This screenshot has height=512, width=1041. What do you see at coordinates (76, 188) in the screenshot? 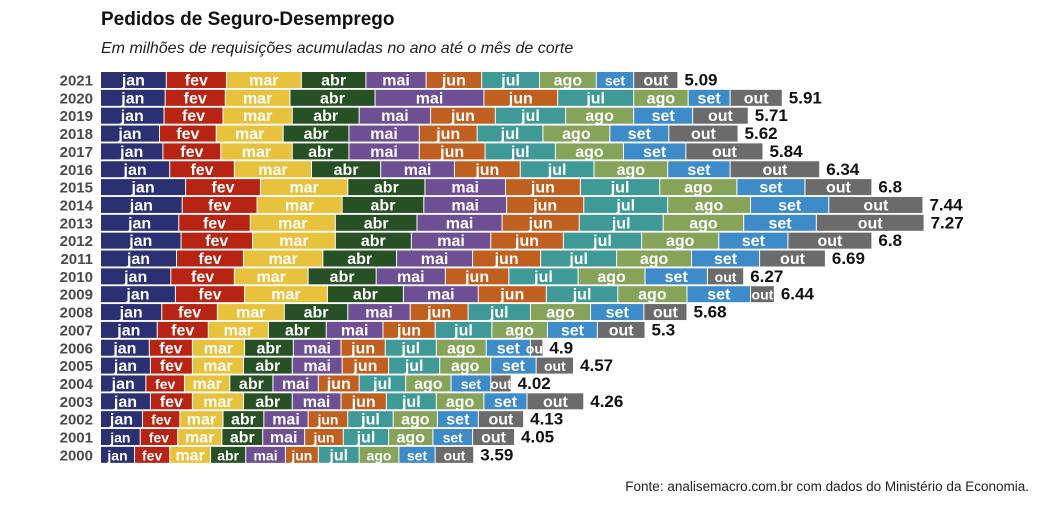
I see `year-label: 2015` at bounding box center [76, 188].